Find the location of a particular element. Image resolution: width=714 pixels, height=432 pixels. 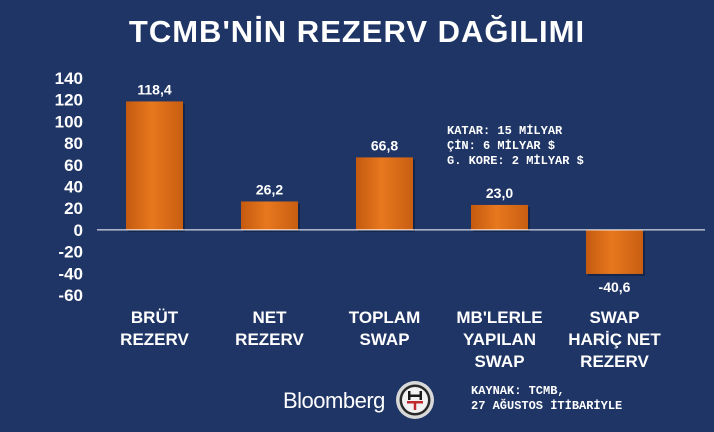

source-note: KAYNAK: TCMB, 27 AĞUSTOS İTİBARİYLE is located at coordinates (546, 399).